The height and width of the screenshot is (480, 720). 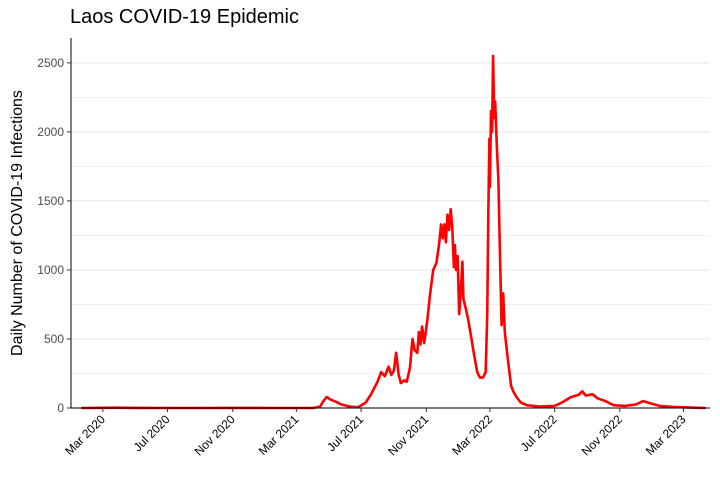 What do you see at coordinates (17, 223) in the screenshot?
I see `y-axis-title: Daily Number of COVID-19 Infections` at bounding box center [17, 223].